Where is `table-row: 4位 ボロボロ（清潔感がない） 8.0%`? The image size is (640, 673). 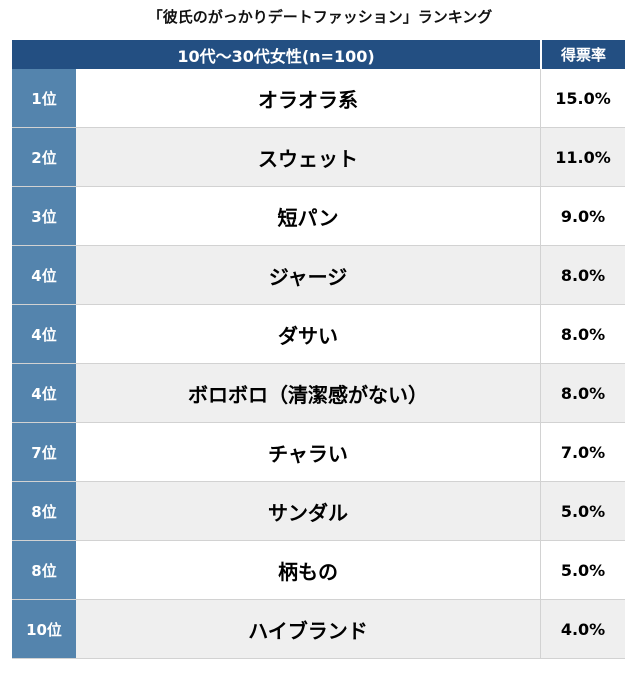
table-row: 4位 ボロボロ（清潔感がない） 8.0% is located at coordinates (318, 393).